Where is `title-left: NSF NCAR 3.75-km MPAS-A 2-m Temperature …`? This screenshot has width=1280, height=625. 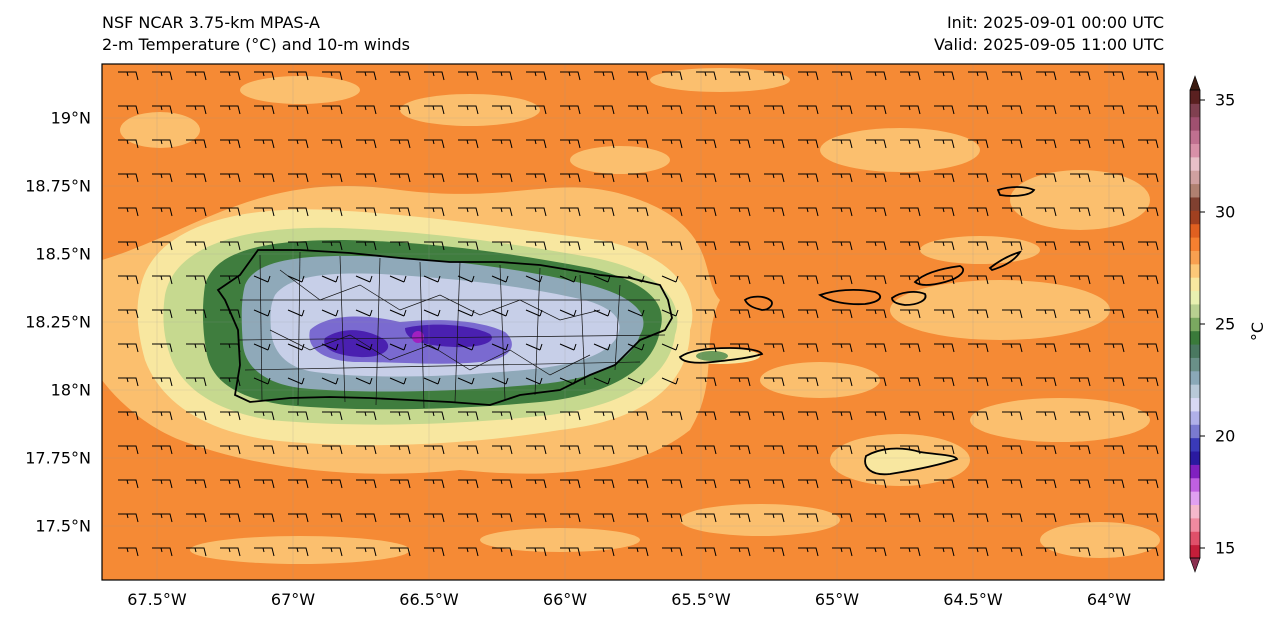
title-left: NSF NCAR 3.75-km MPAS-A 2-m Temperature … is located at coordinates (256, 34).